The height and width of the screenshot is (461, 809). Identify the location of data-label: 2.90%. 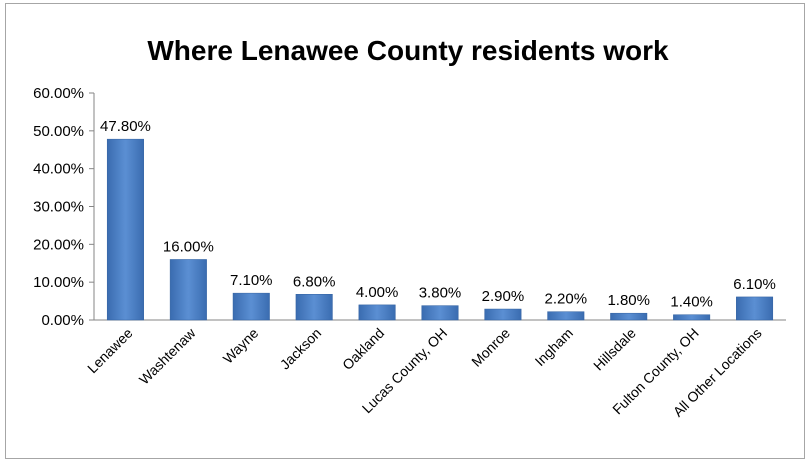
(503, 296).